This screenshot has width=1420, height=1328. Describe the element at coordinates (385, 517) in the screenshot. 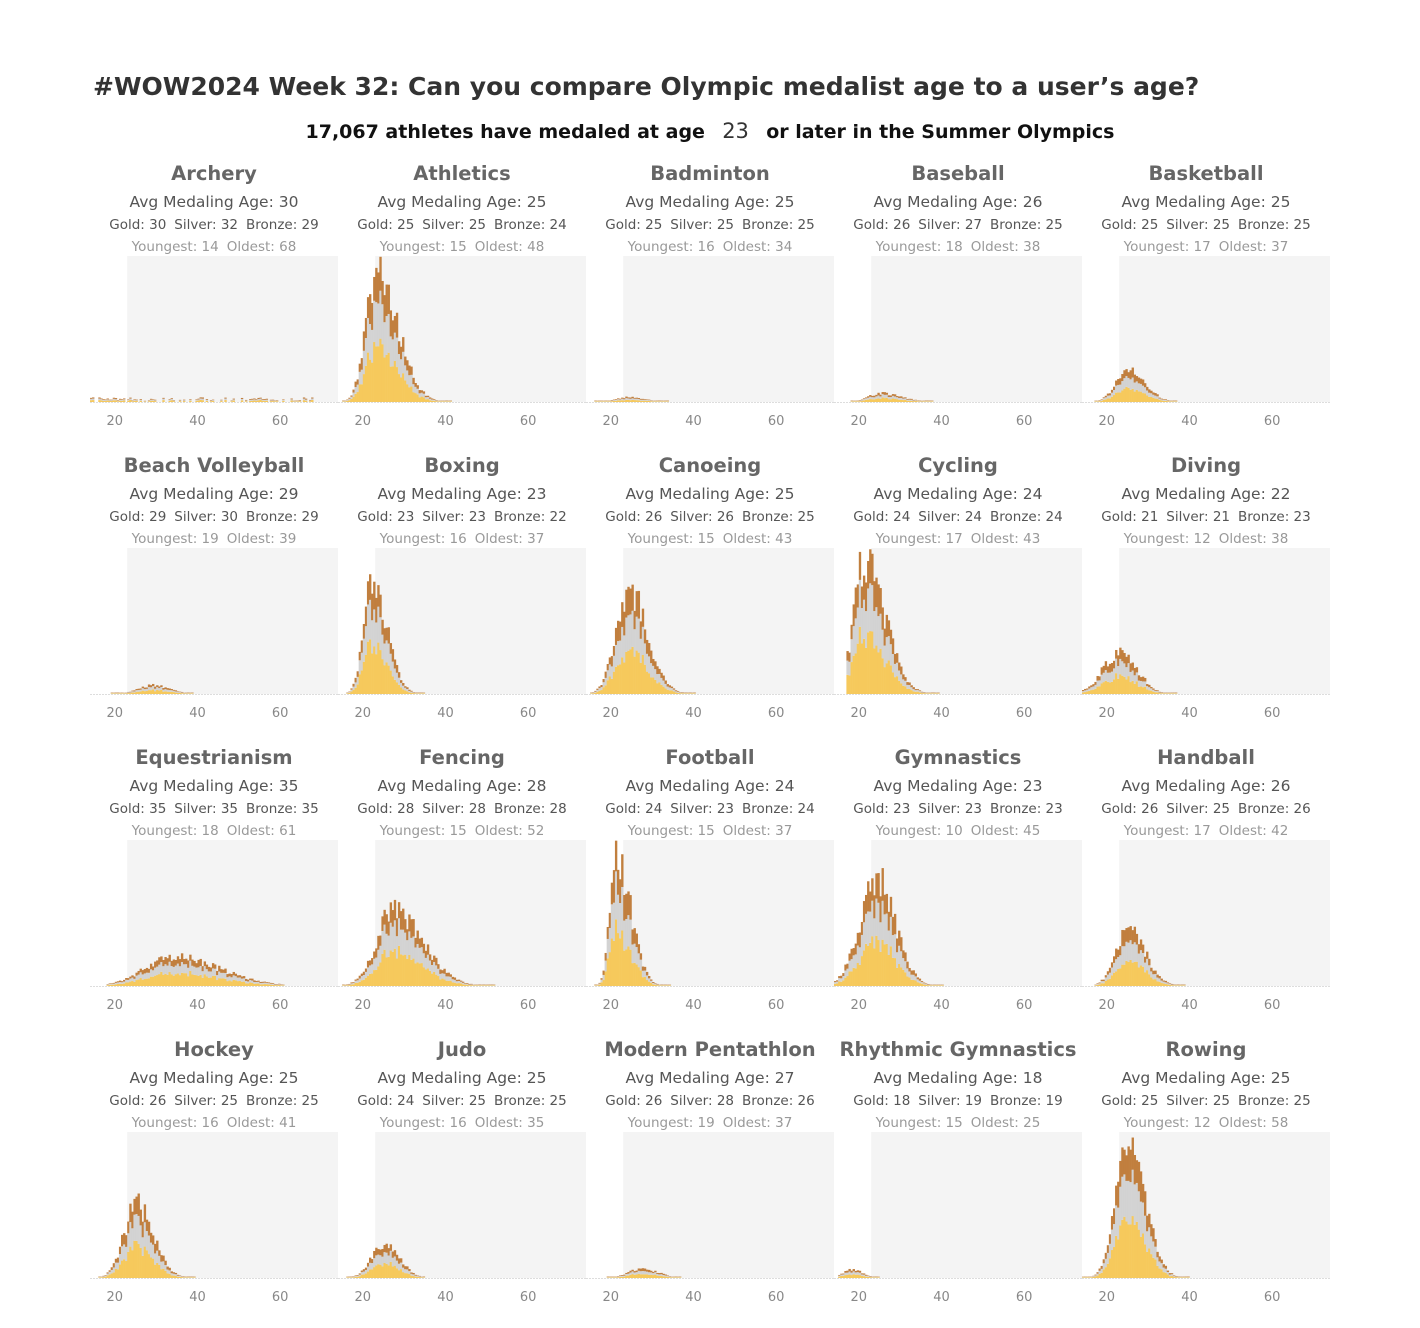

I see `gold-avg-age: Gold: 23` at that location.